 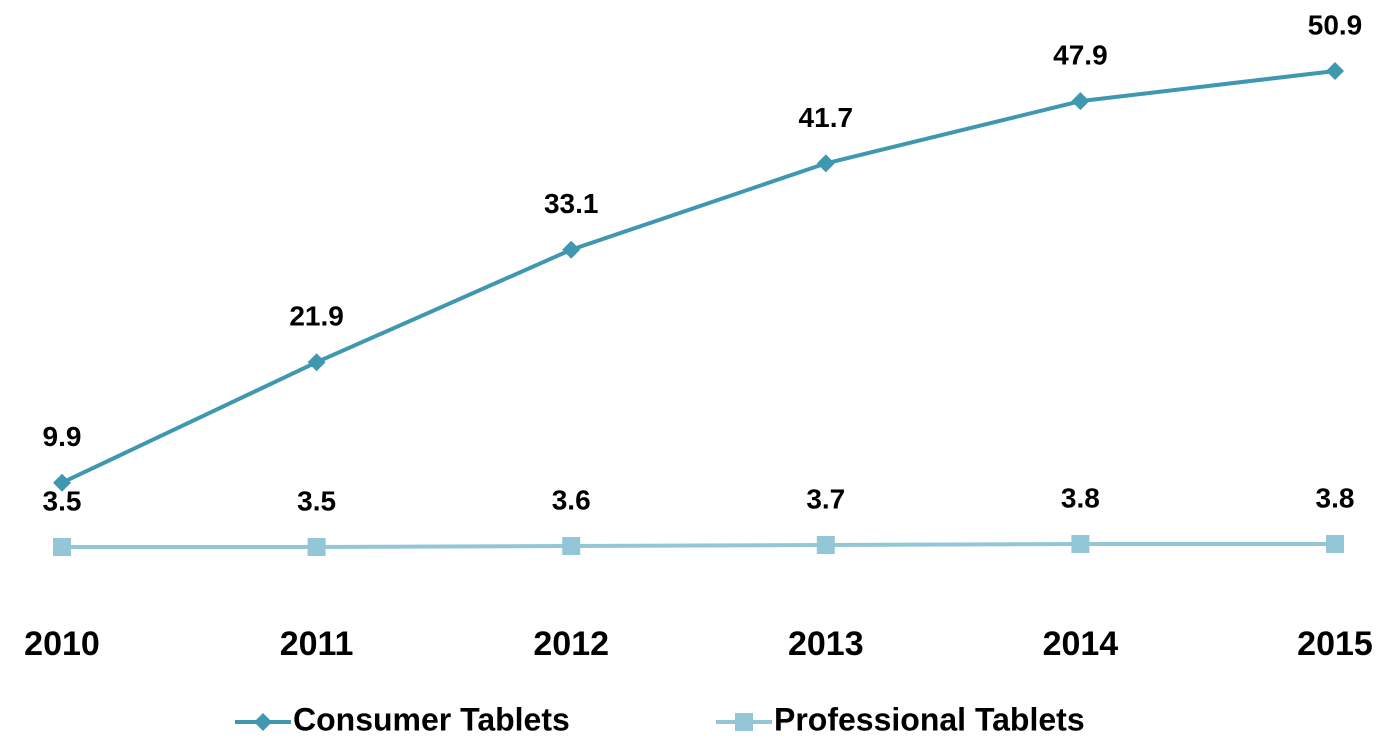 What do you see at coordinates (825, 498) in the screenshot?
I see `data-label: 3.7` at bounding box center [825, 498].